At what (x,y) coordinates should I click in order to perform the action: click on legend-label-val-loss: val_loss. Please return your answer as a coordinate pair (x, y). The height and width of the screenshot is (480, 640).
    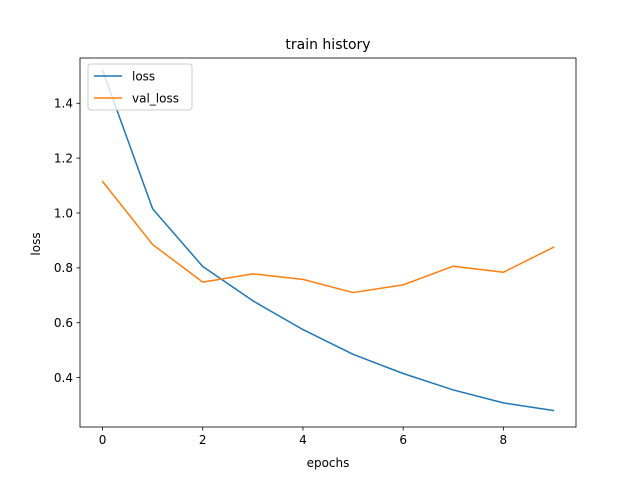
    Looking at the image, I should click on (155, 98).